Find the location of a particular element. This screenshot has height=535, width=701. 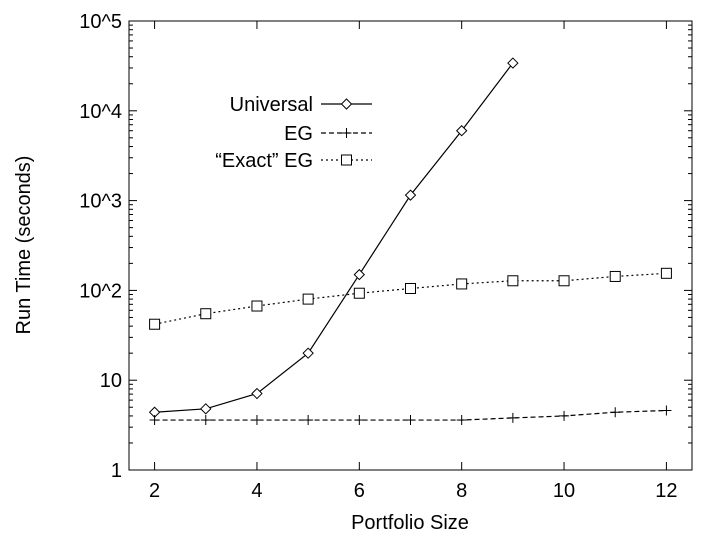

legend-label: Universal is located at coordinates (271, 105).